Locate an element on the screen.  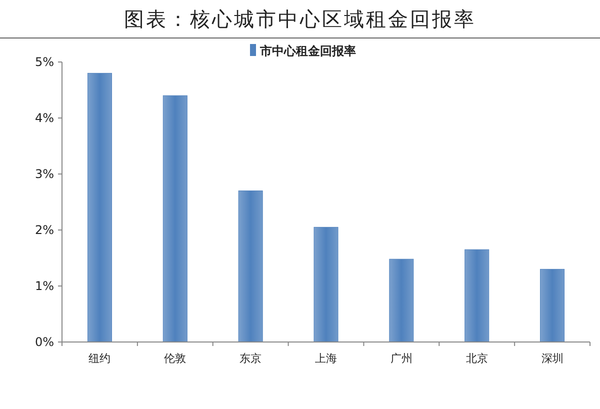
y-tick-label: 0% is located at coordinates (44, 342).